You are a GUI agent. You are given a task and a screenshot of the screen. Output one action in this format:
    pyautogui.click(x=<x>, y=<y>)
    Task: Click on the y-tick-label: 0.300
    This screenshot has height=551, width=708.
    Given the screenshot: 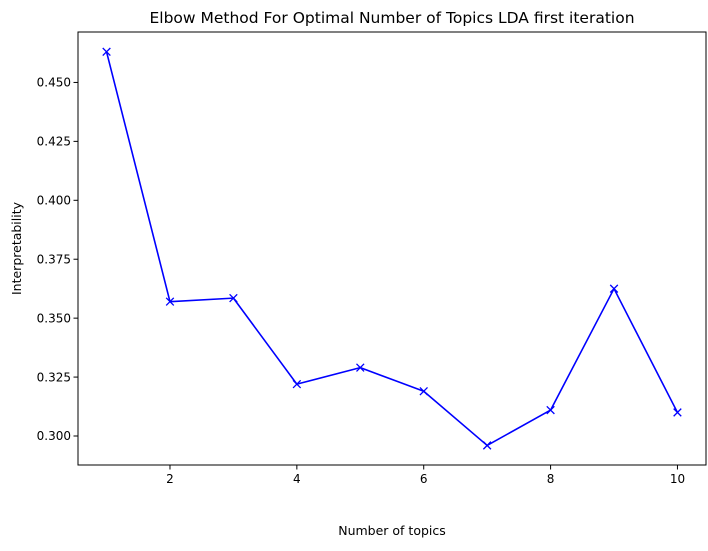 What is the action you would take?
    pyautogui.click(x=54, y=436)
    